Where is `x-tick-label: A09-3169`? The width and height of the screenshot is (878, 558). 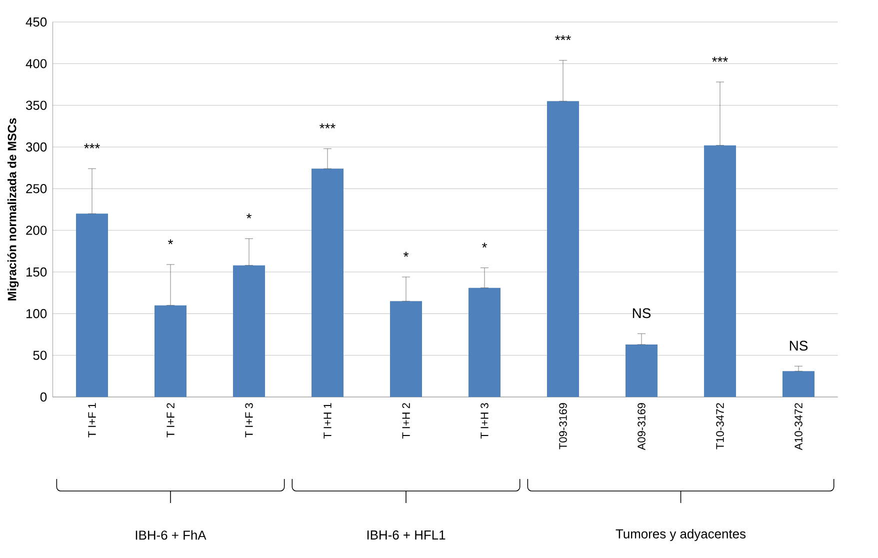 x-tick-label: A09-3169 is located at coordinates (642, 426).